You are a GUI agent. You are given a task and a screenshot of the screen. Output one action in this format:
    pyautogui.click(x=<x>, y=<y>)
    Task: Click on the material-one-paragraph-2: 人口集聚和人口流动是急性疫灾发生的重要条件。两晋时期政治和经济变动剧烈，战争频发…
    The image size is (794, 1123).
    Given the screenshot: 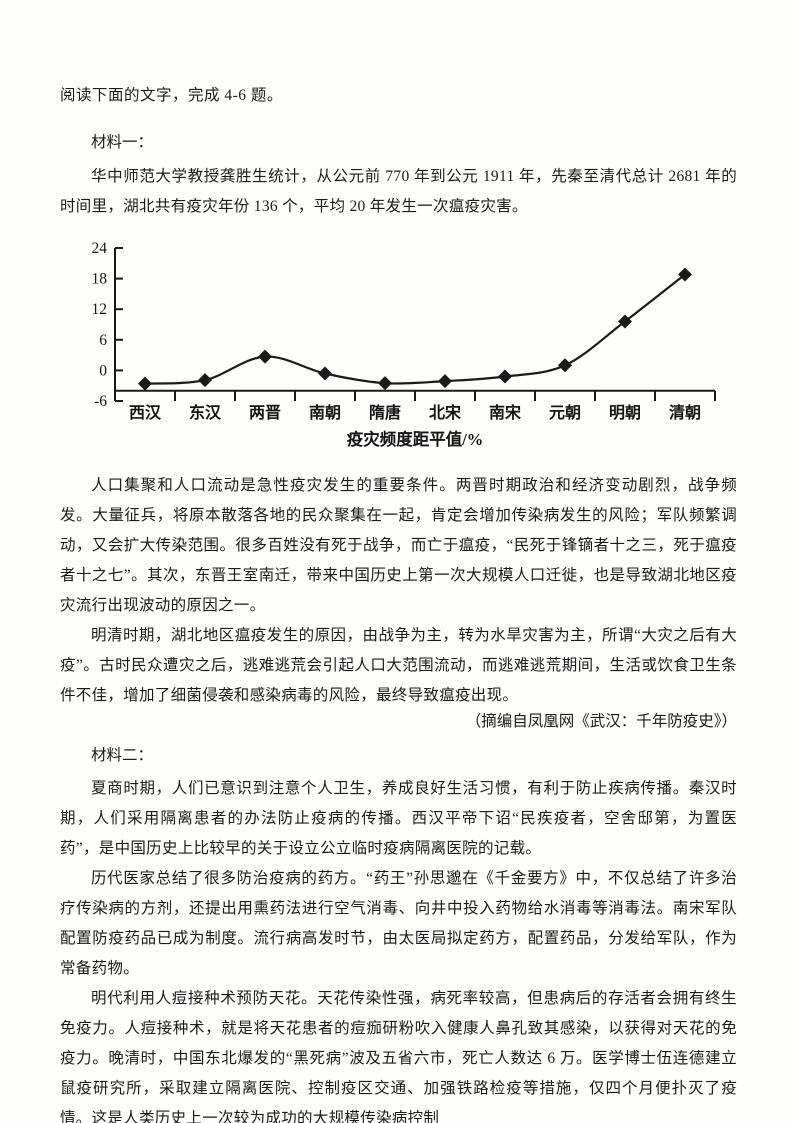 What is the action you would take?
    pyautogui.click(x=398, y=545)
    